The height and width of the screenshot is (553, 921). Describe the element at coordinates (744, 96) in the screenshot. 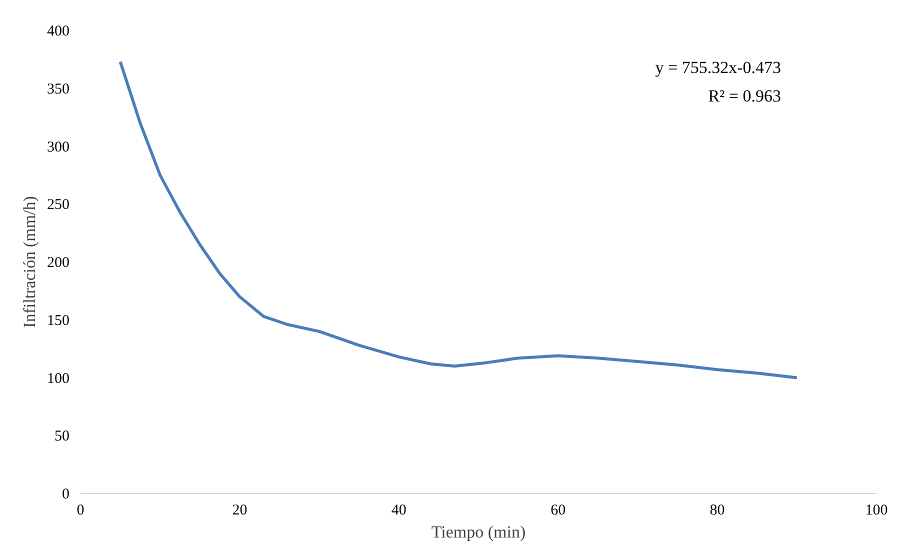

I see `annotation: R² = 0.963` at that location.